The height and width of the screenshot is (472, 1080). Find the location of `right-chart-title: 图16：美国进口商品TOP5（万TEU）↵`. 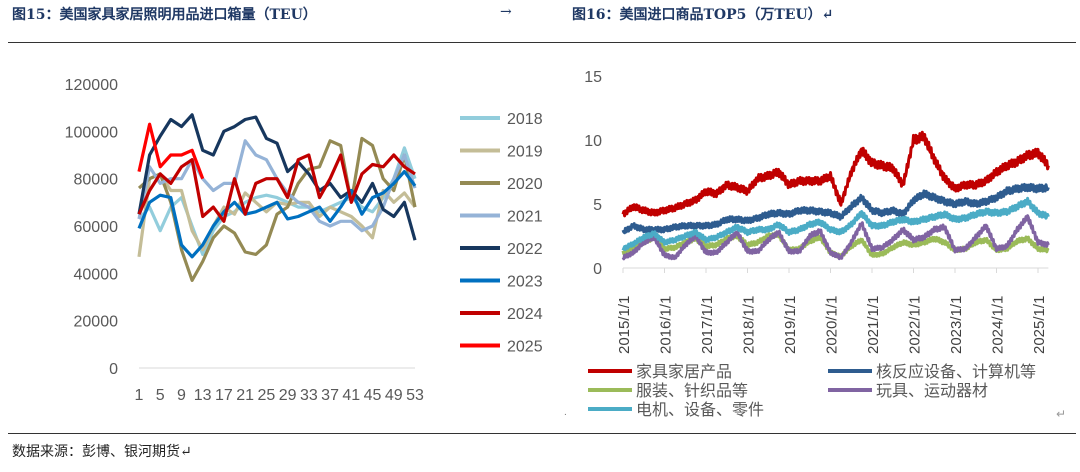

right-chart-title: 图16：美国进口商品TOP5（万TEU）↵ is located at coordinates (703, 15).